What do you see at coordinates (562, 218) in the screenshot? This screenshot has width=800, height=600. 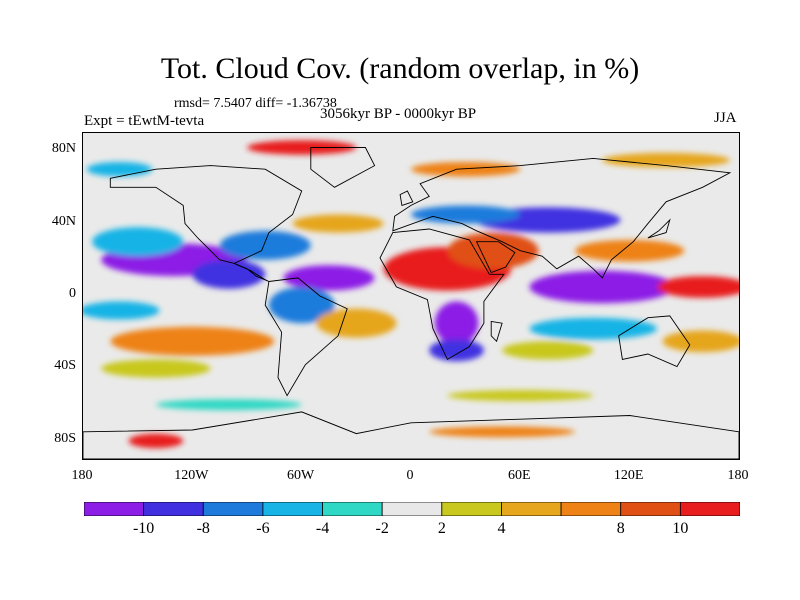 I see `coastline-eurasia` at bounding box center [562, 218].